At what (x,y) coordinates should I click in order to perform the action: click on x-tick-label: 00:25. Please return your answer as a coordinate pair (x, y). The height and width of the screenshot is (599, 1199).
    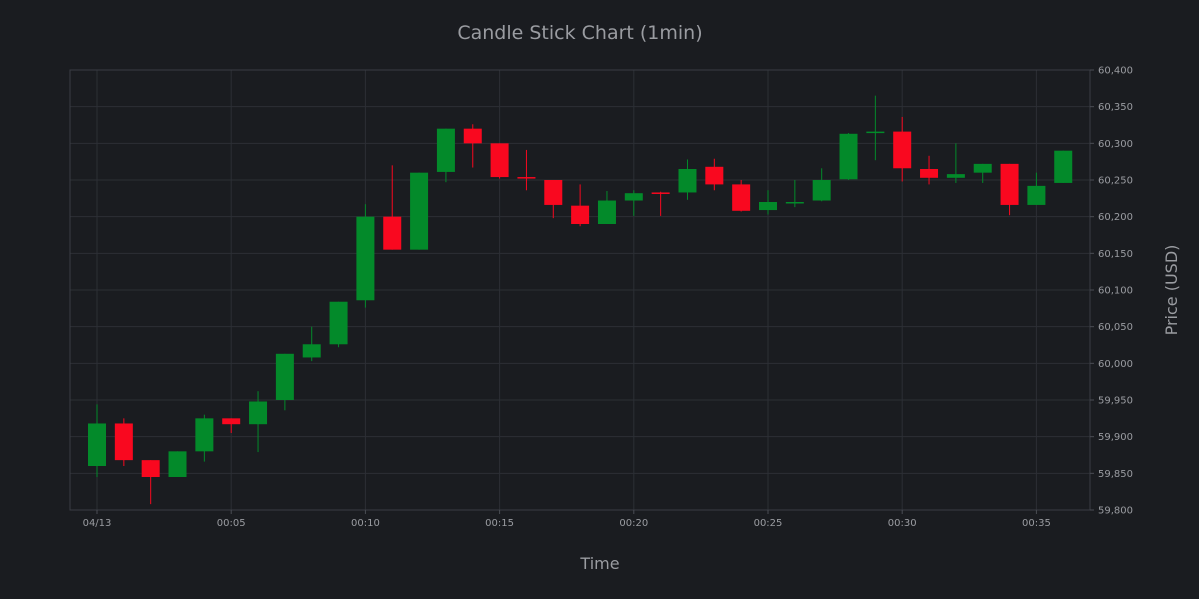
    Looking at the image, I should click on (768, 523).